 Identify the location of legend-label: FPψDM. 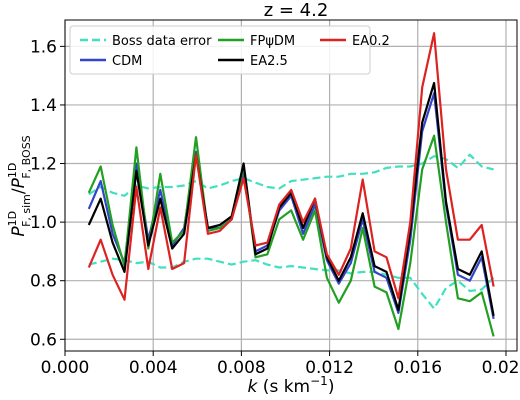
(272, 41).